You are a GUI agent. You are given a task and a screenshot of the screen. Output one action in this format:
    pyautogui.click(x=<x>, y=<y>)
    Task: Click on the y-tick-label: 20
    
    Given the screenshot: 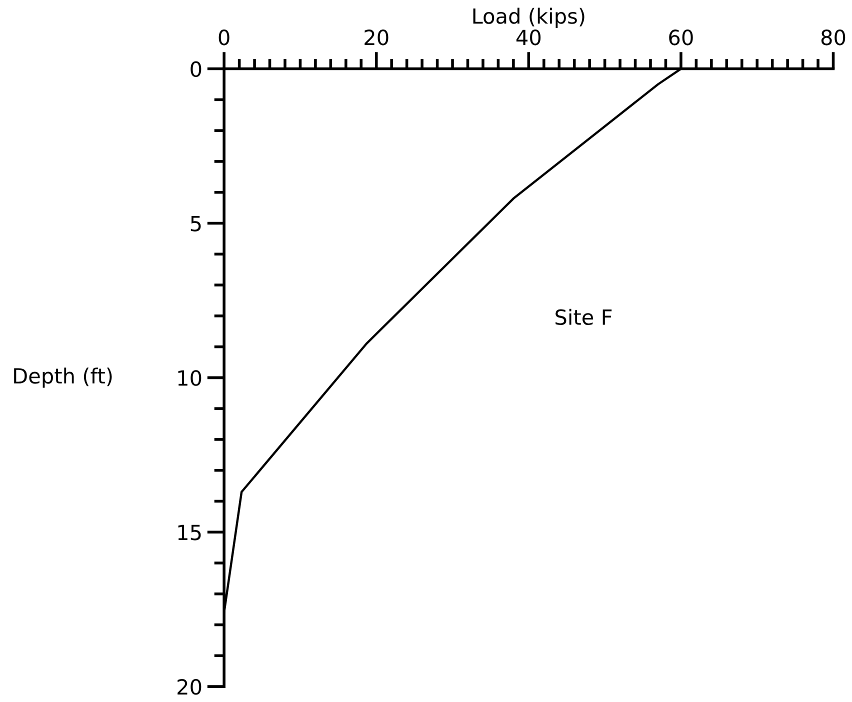 What is the action you would take?
    pyautogui.click(x=190, y=687)
    